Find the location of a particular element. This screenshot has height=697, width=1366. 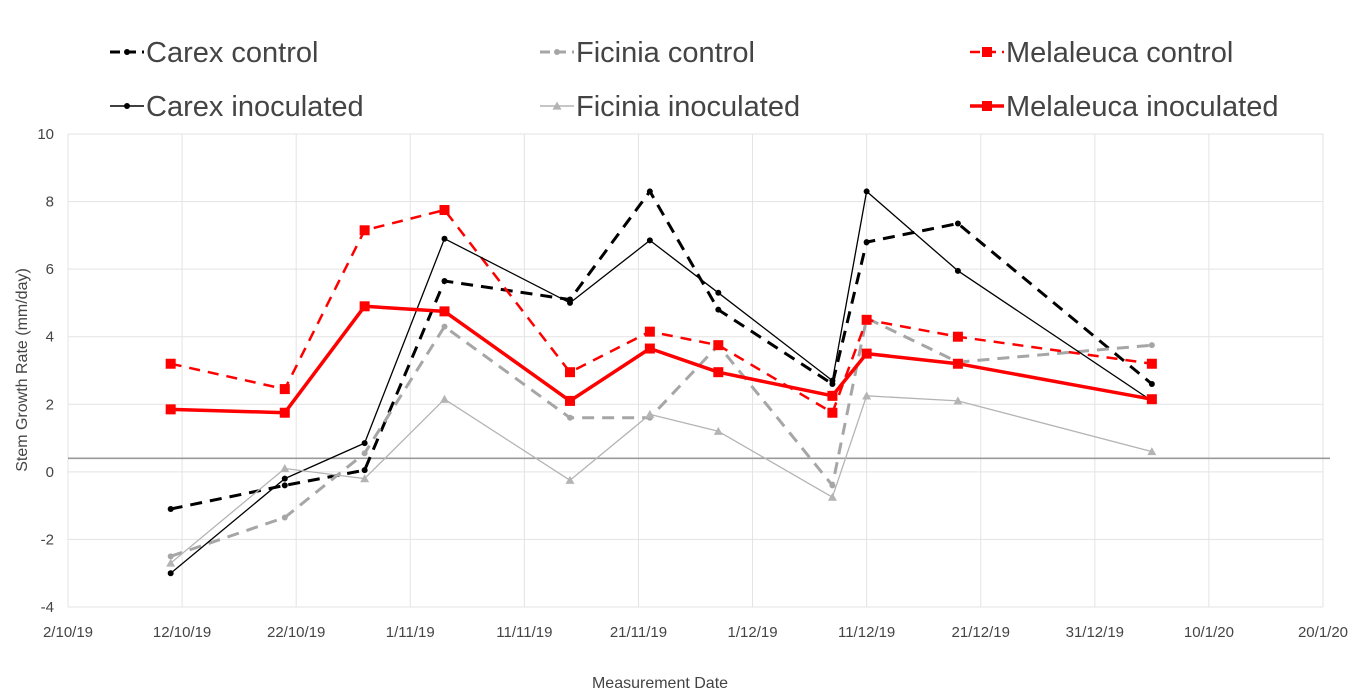

x-axis-title: Measurement Date is located at coordinates (660, 683).